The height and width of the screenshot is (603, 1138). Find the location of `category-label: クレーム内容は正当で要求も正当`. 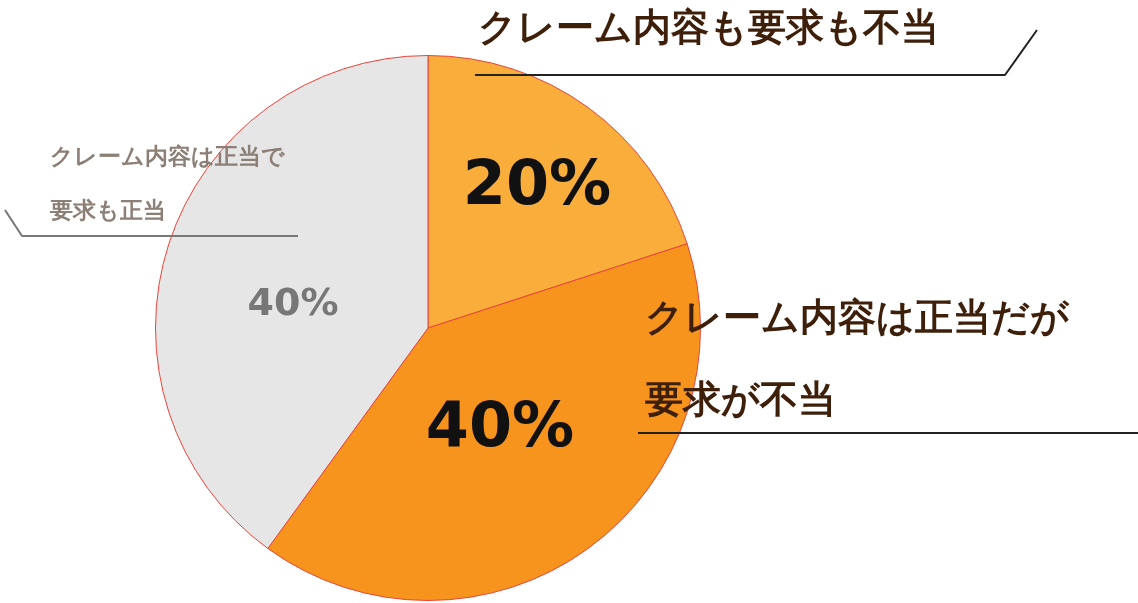

category-label: クレーム内容は正当で要求も正当 is located at coordinates (167, 182).